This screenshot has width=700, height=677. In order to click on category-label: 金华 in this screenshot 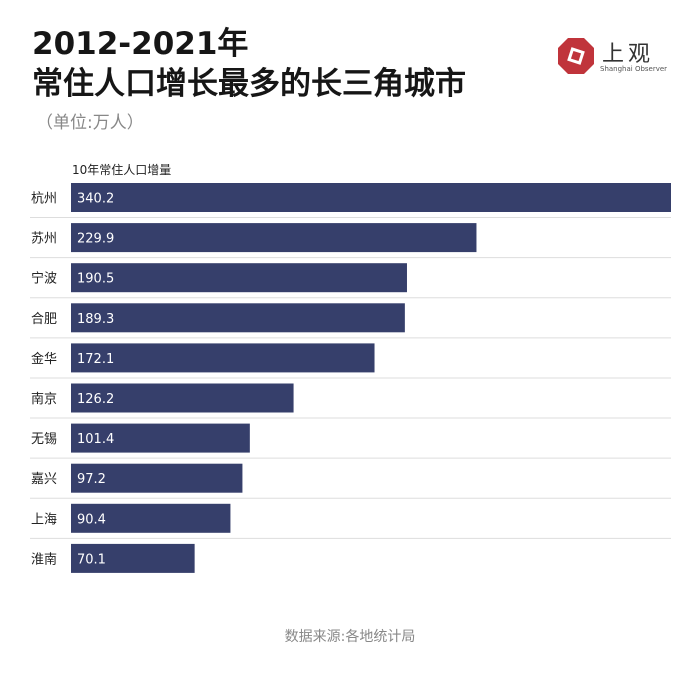, I will do `click(44, 359)`.